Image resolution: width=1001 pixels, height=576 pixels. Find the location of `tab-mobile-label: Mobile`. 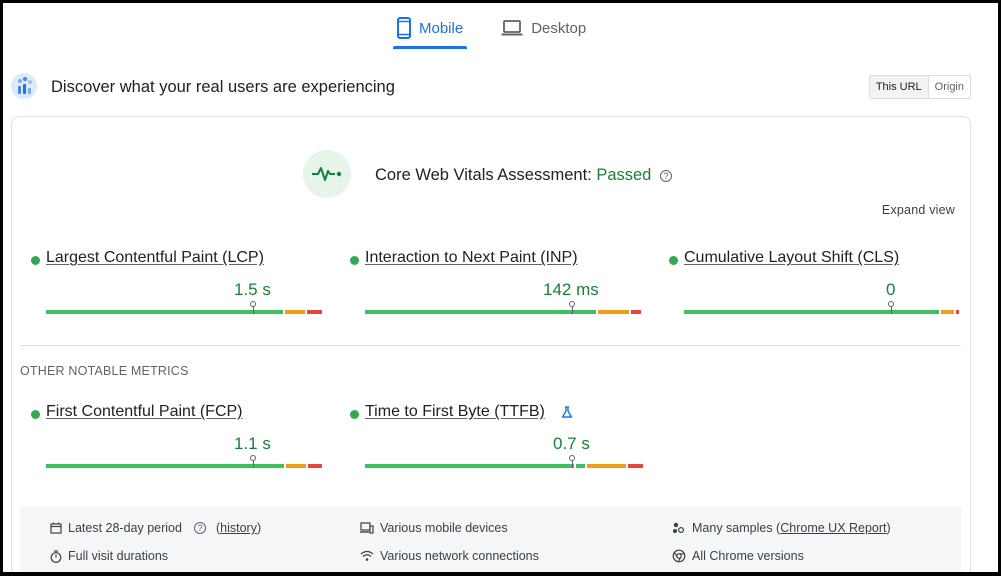

tab-mobile-label: Mobile is located at coordinates (441, 28).